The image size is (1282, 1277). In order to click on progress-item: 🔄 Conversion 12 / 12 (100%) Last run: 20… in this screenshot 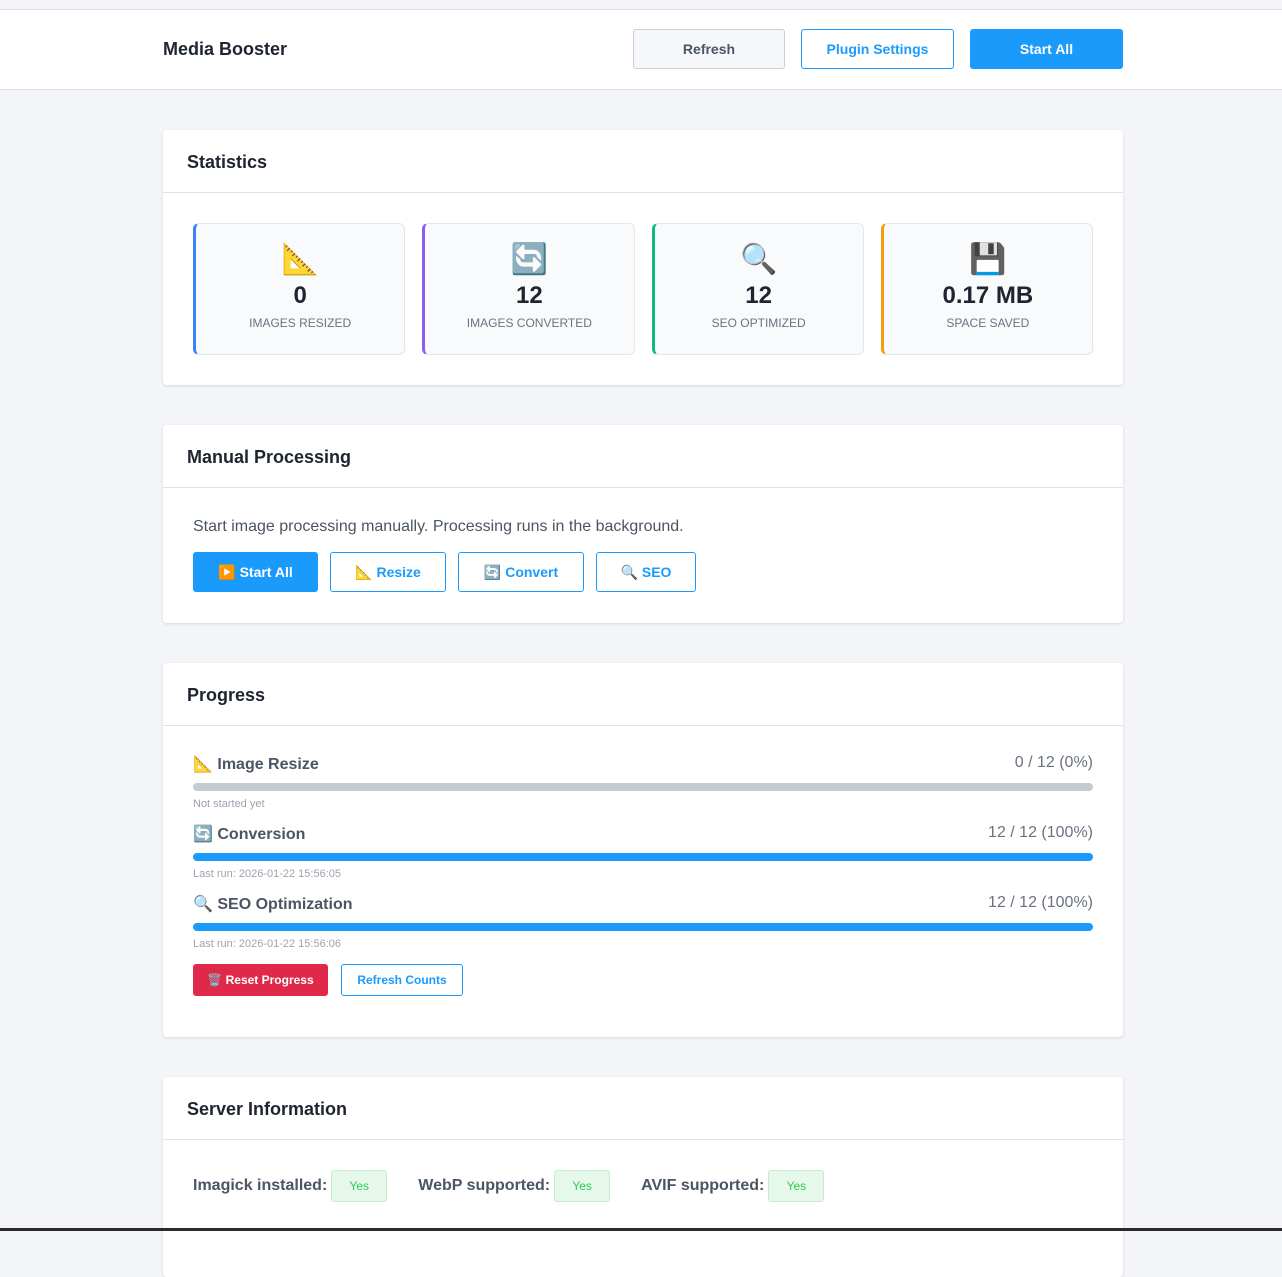, I will do `click(643, 852)`.